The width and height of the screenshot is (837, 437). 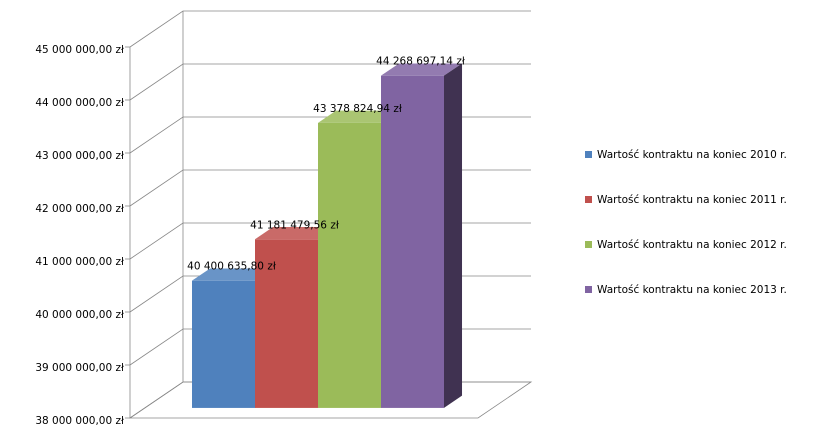 I want to click on y-tick-label: 44 000 000,00 zł, so click(x=79, y=103).